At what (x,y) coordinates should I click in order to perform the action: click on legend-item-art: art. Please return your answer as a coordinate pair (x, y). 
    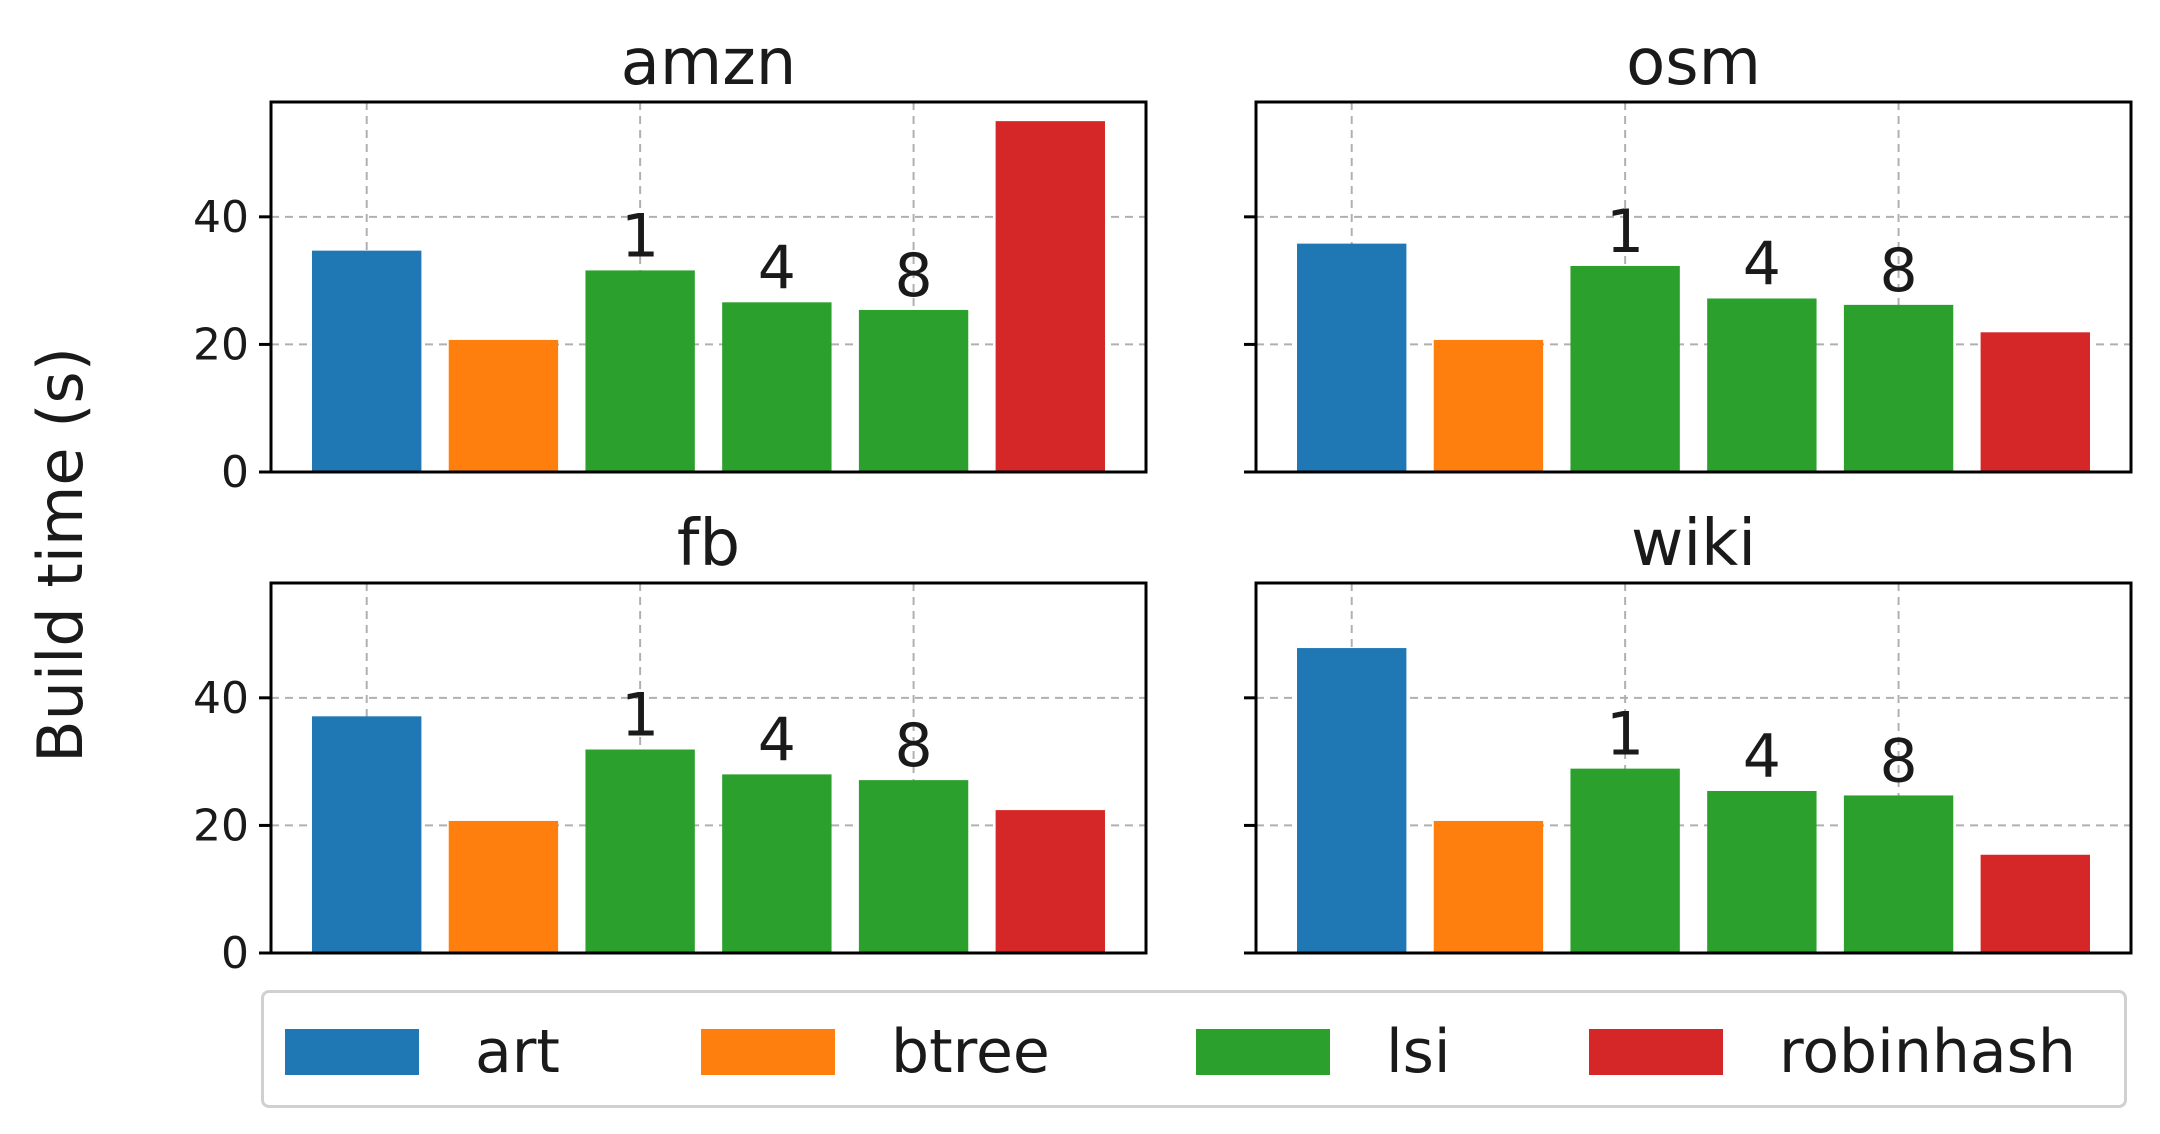
    Looking at the image, I should click on (422, 1052).